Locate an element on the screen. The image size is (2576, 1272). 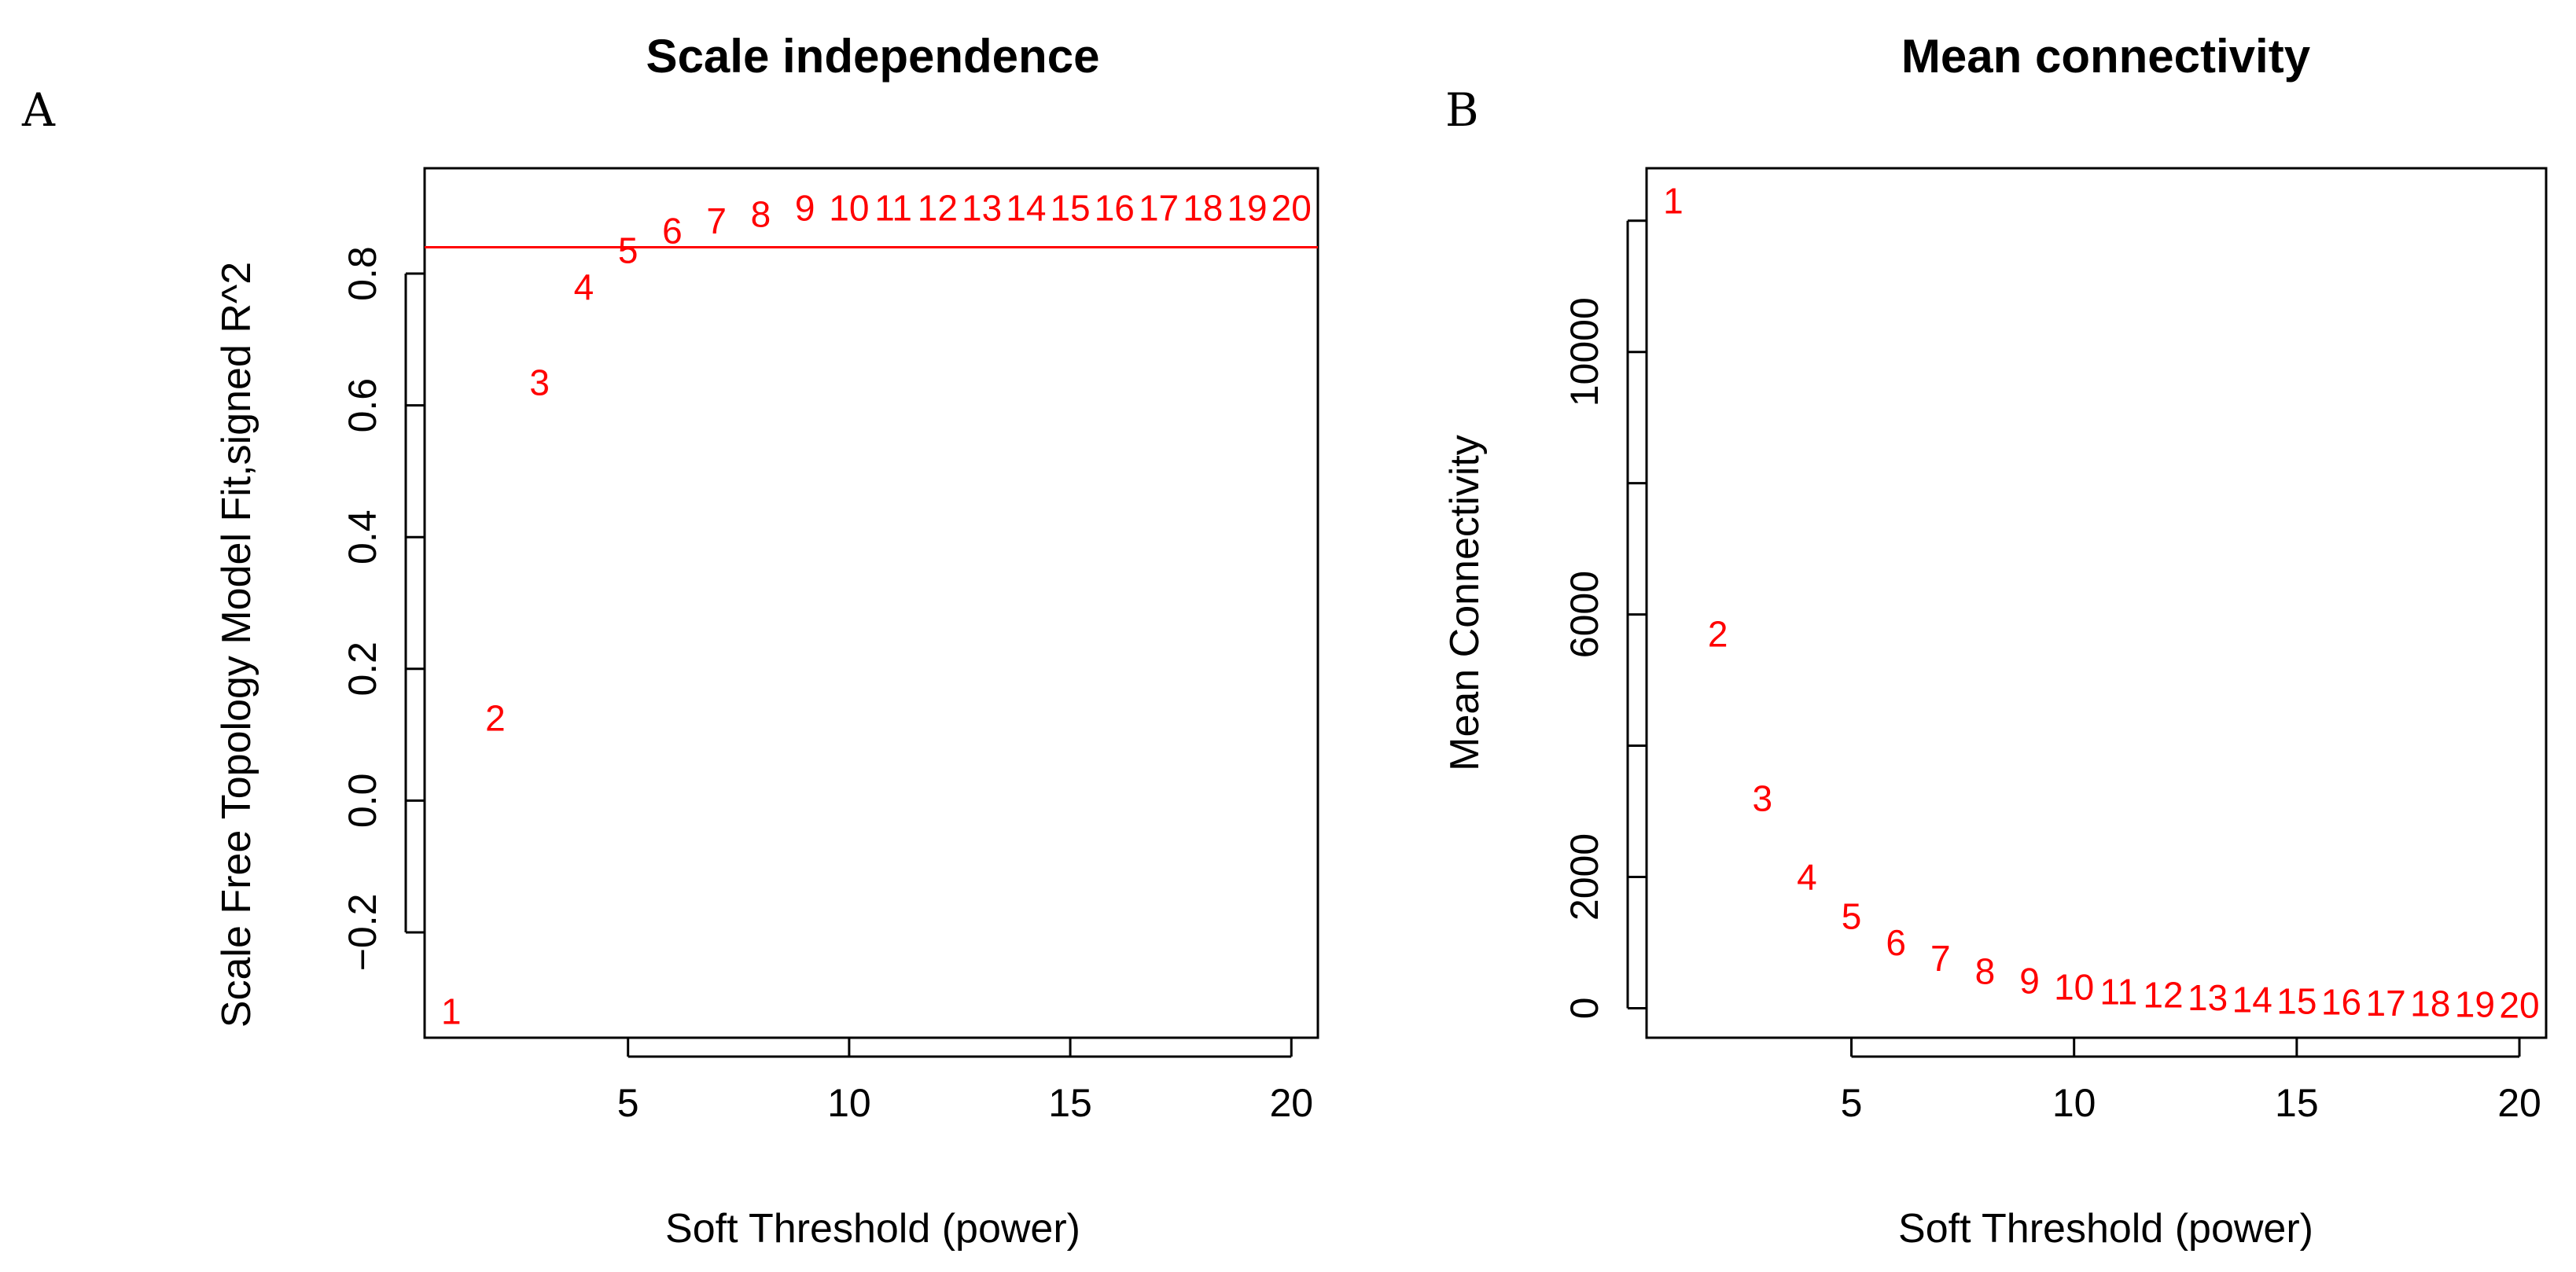
panel-b-x-ticks: 5 10 15 20 is located at coordinates (2191, 1082).